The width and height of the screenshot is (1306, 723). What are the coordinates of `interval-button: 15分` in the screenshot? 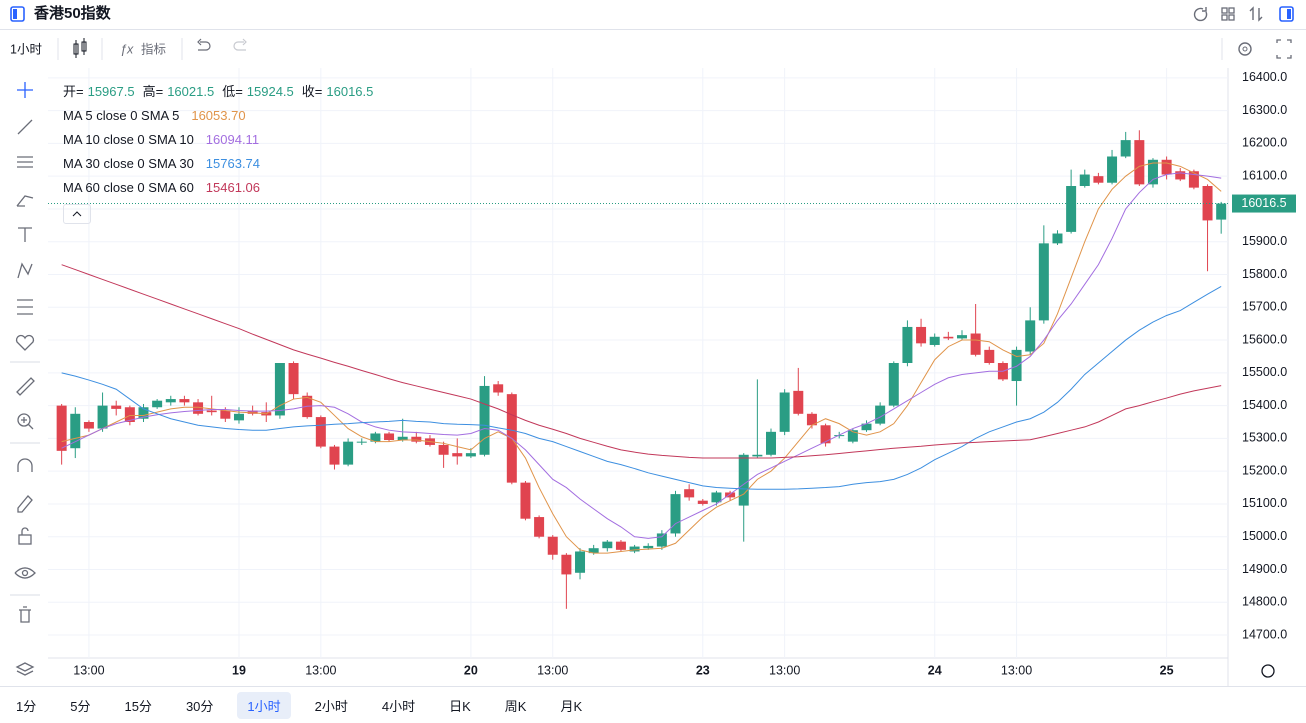 It's located at (138, 706).